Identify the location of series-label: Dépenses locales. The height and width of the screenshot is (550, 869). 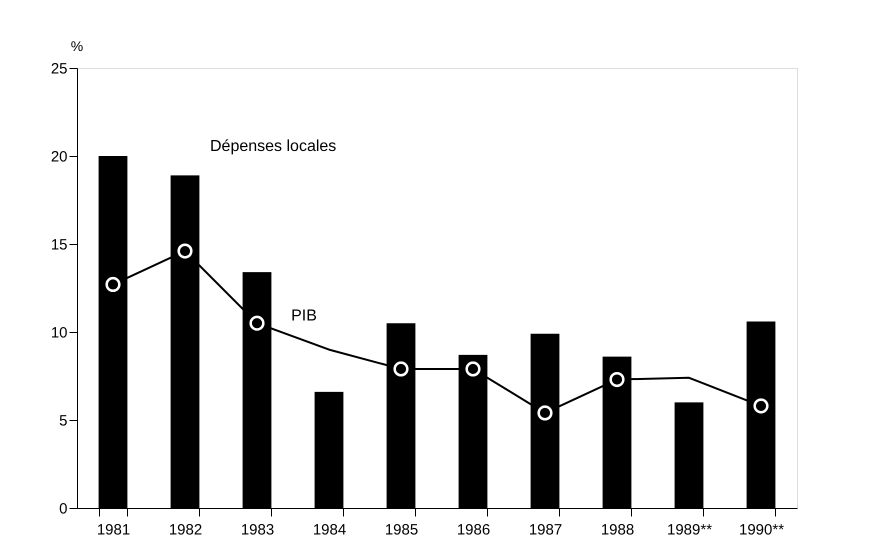
(273, 146).